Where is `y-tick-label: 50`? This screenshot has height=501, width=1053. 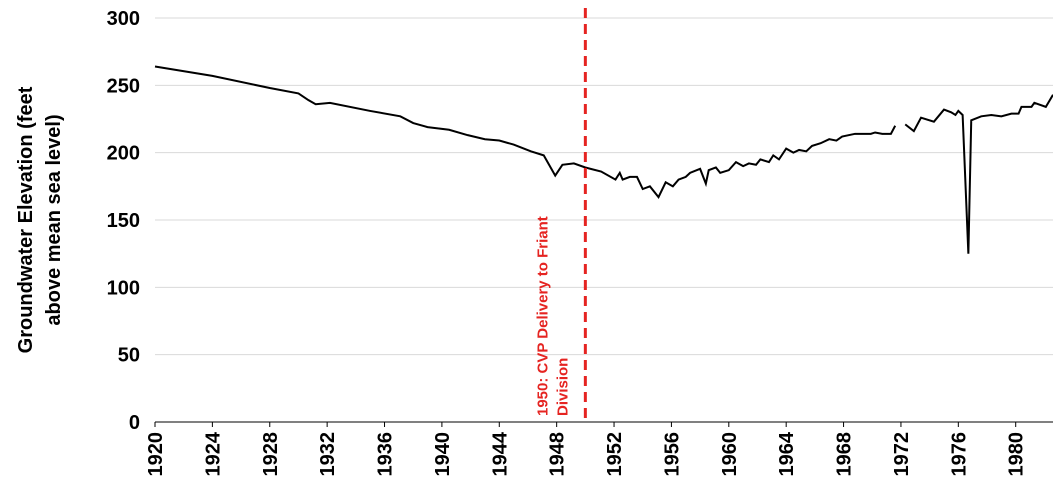
y-tick-label: 50 is located at coordinates (129, 356).